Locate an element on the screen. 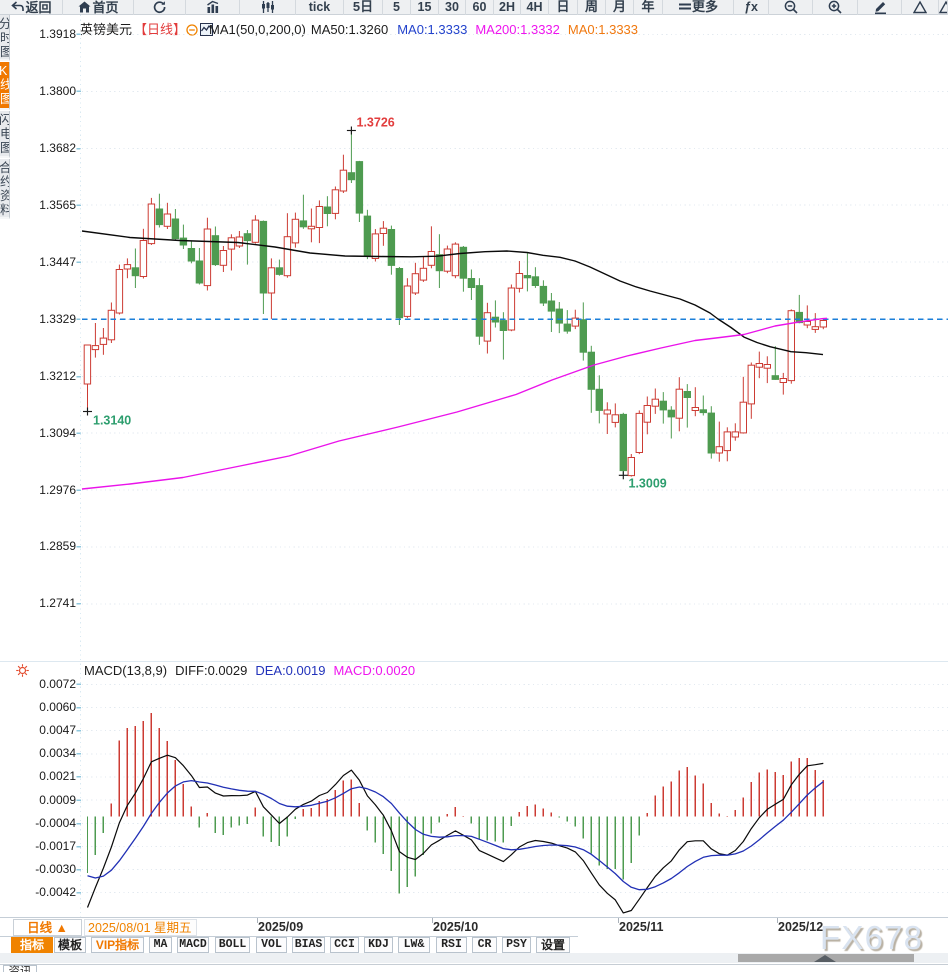  svg-text: 1.3140 is located at coordinates (112, 421).